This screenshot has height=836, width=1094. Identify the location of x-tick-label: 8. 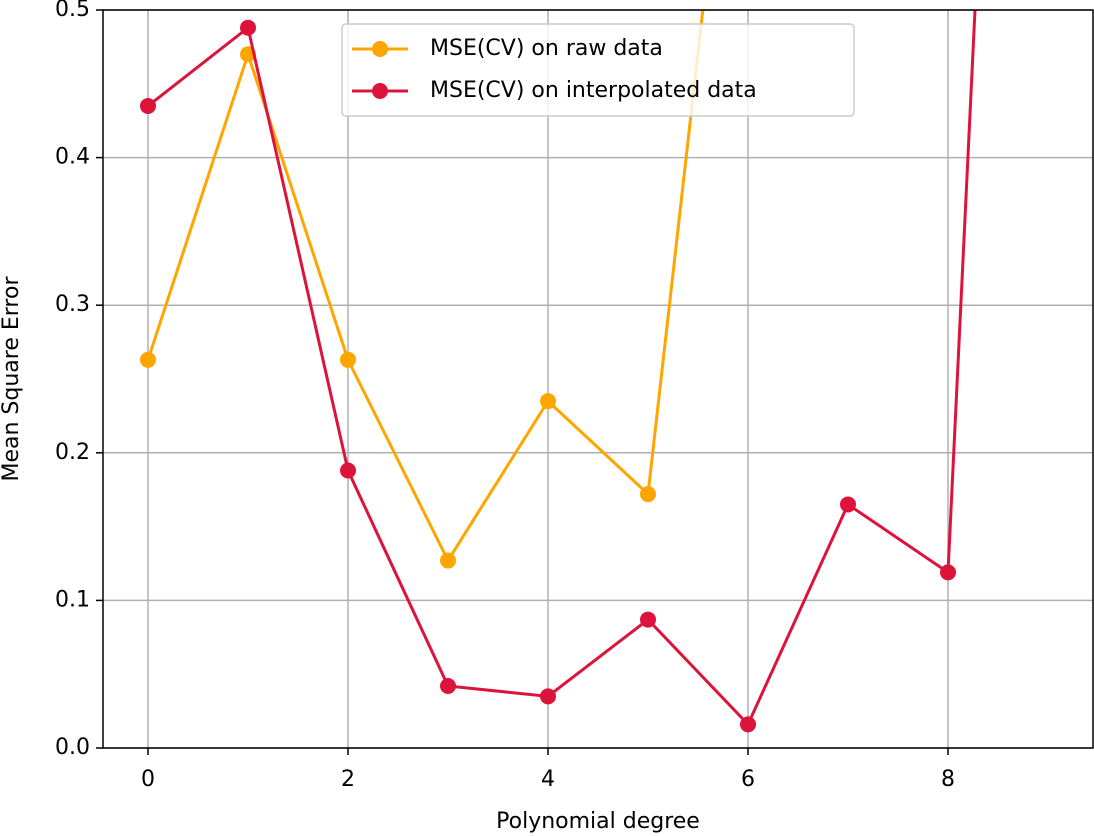
(948, 779).